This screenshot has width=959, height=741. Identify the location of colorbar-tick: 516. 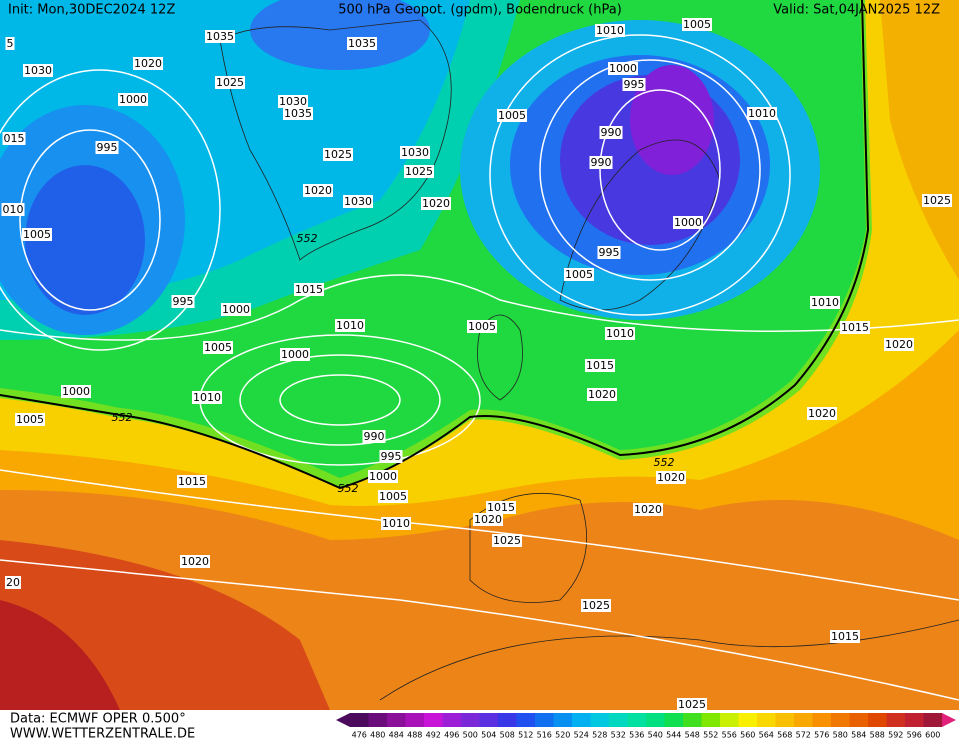
(544, 735).